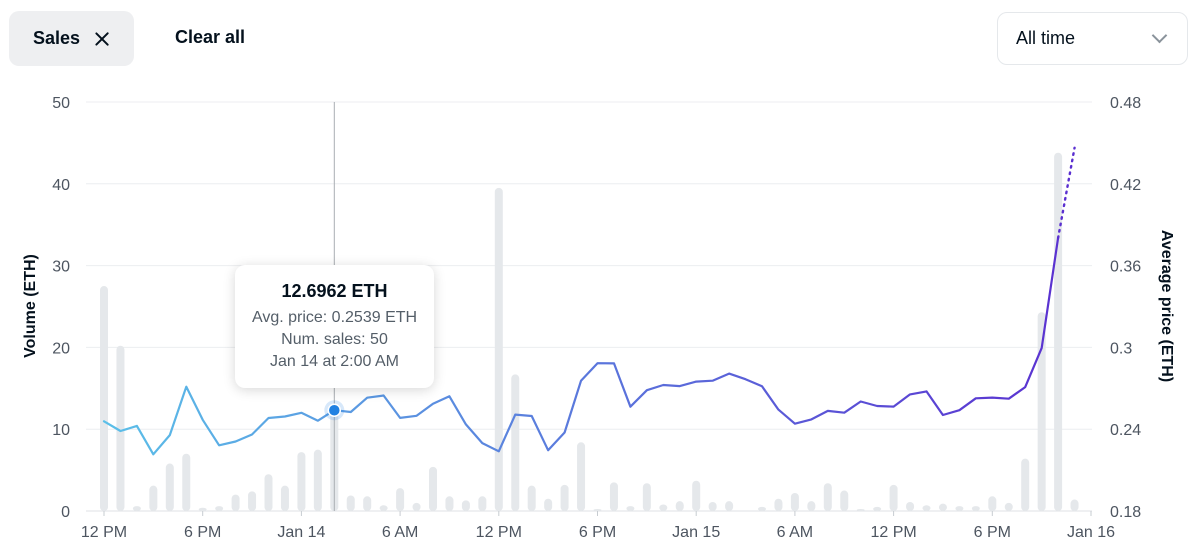 The height and width of the screenshot is (552, 1200). I want to click on y-tick-label-left: 50, so click(61, 103).